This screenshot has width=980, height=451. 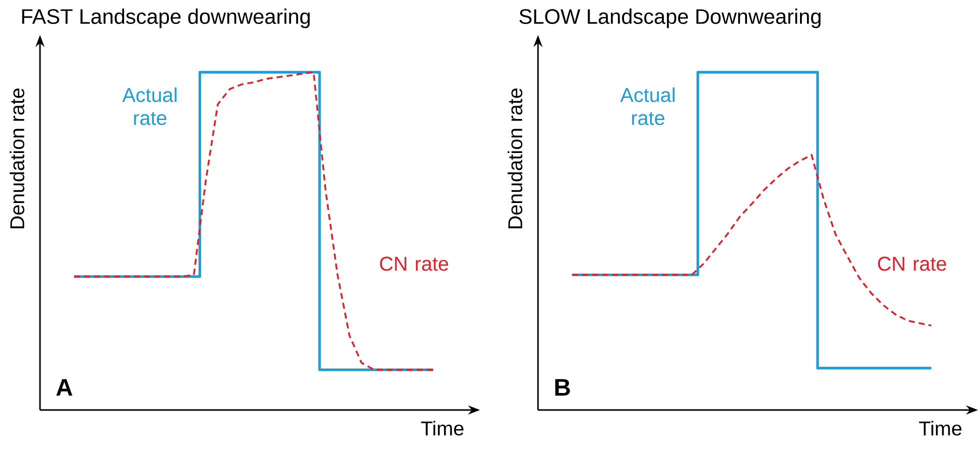 I want to click on annotation: B, so click(x=562, y=387).